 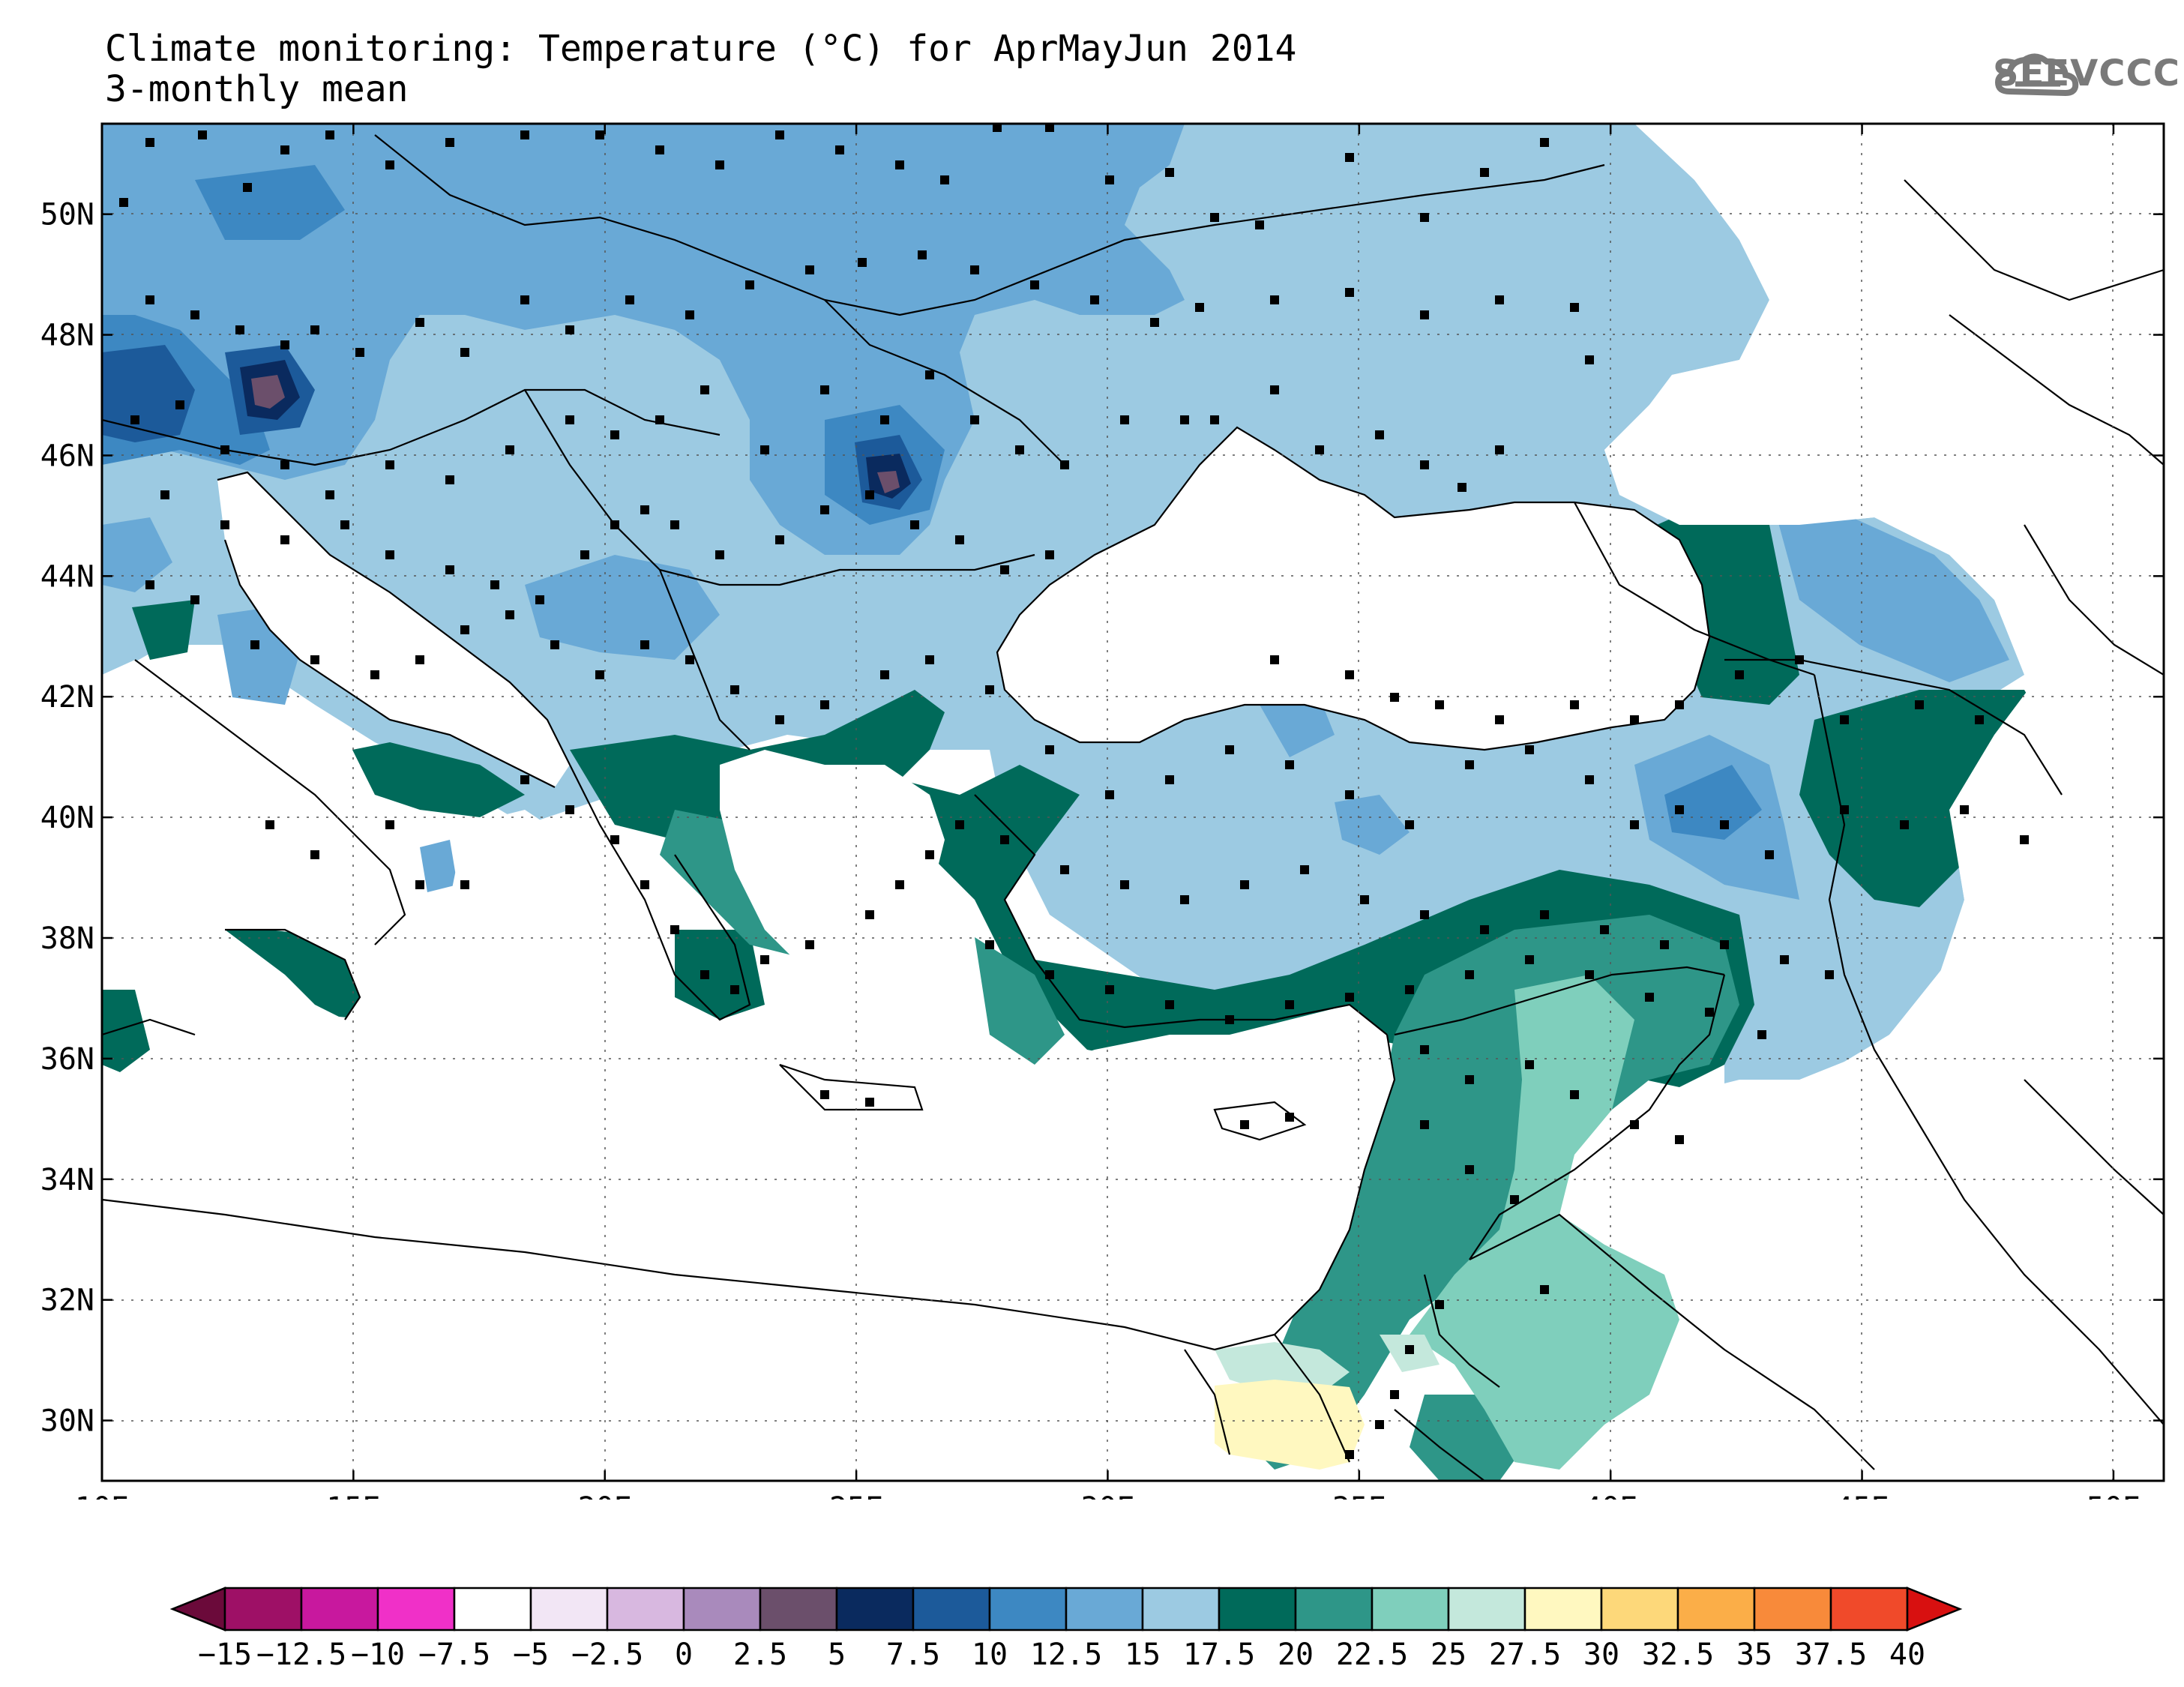 What do you see at coordinates (257, 89) in the screenshot?
I see `chart-subtitle: 3-monthly mean` at bounding box center [257, 89].